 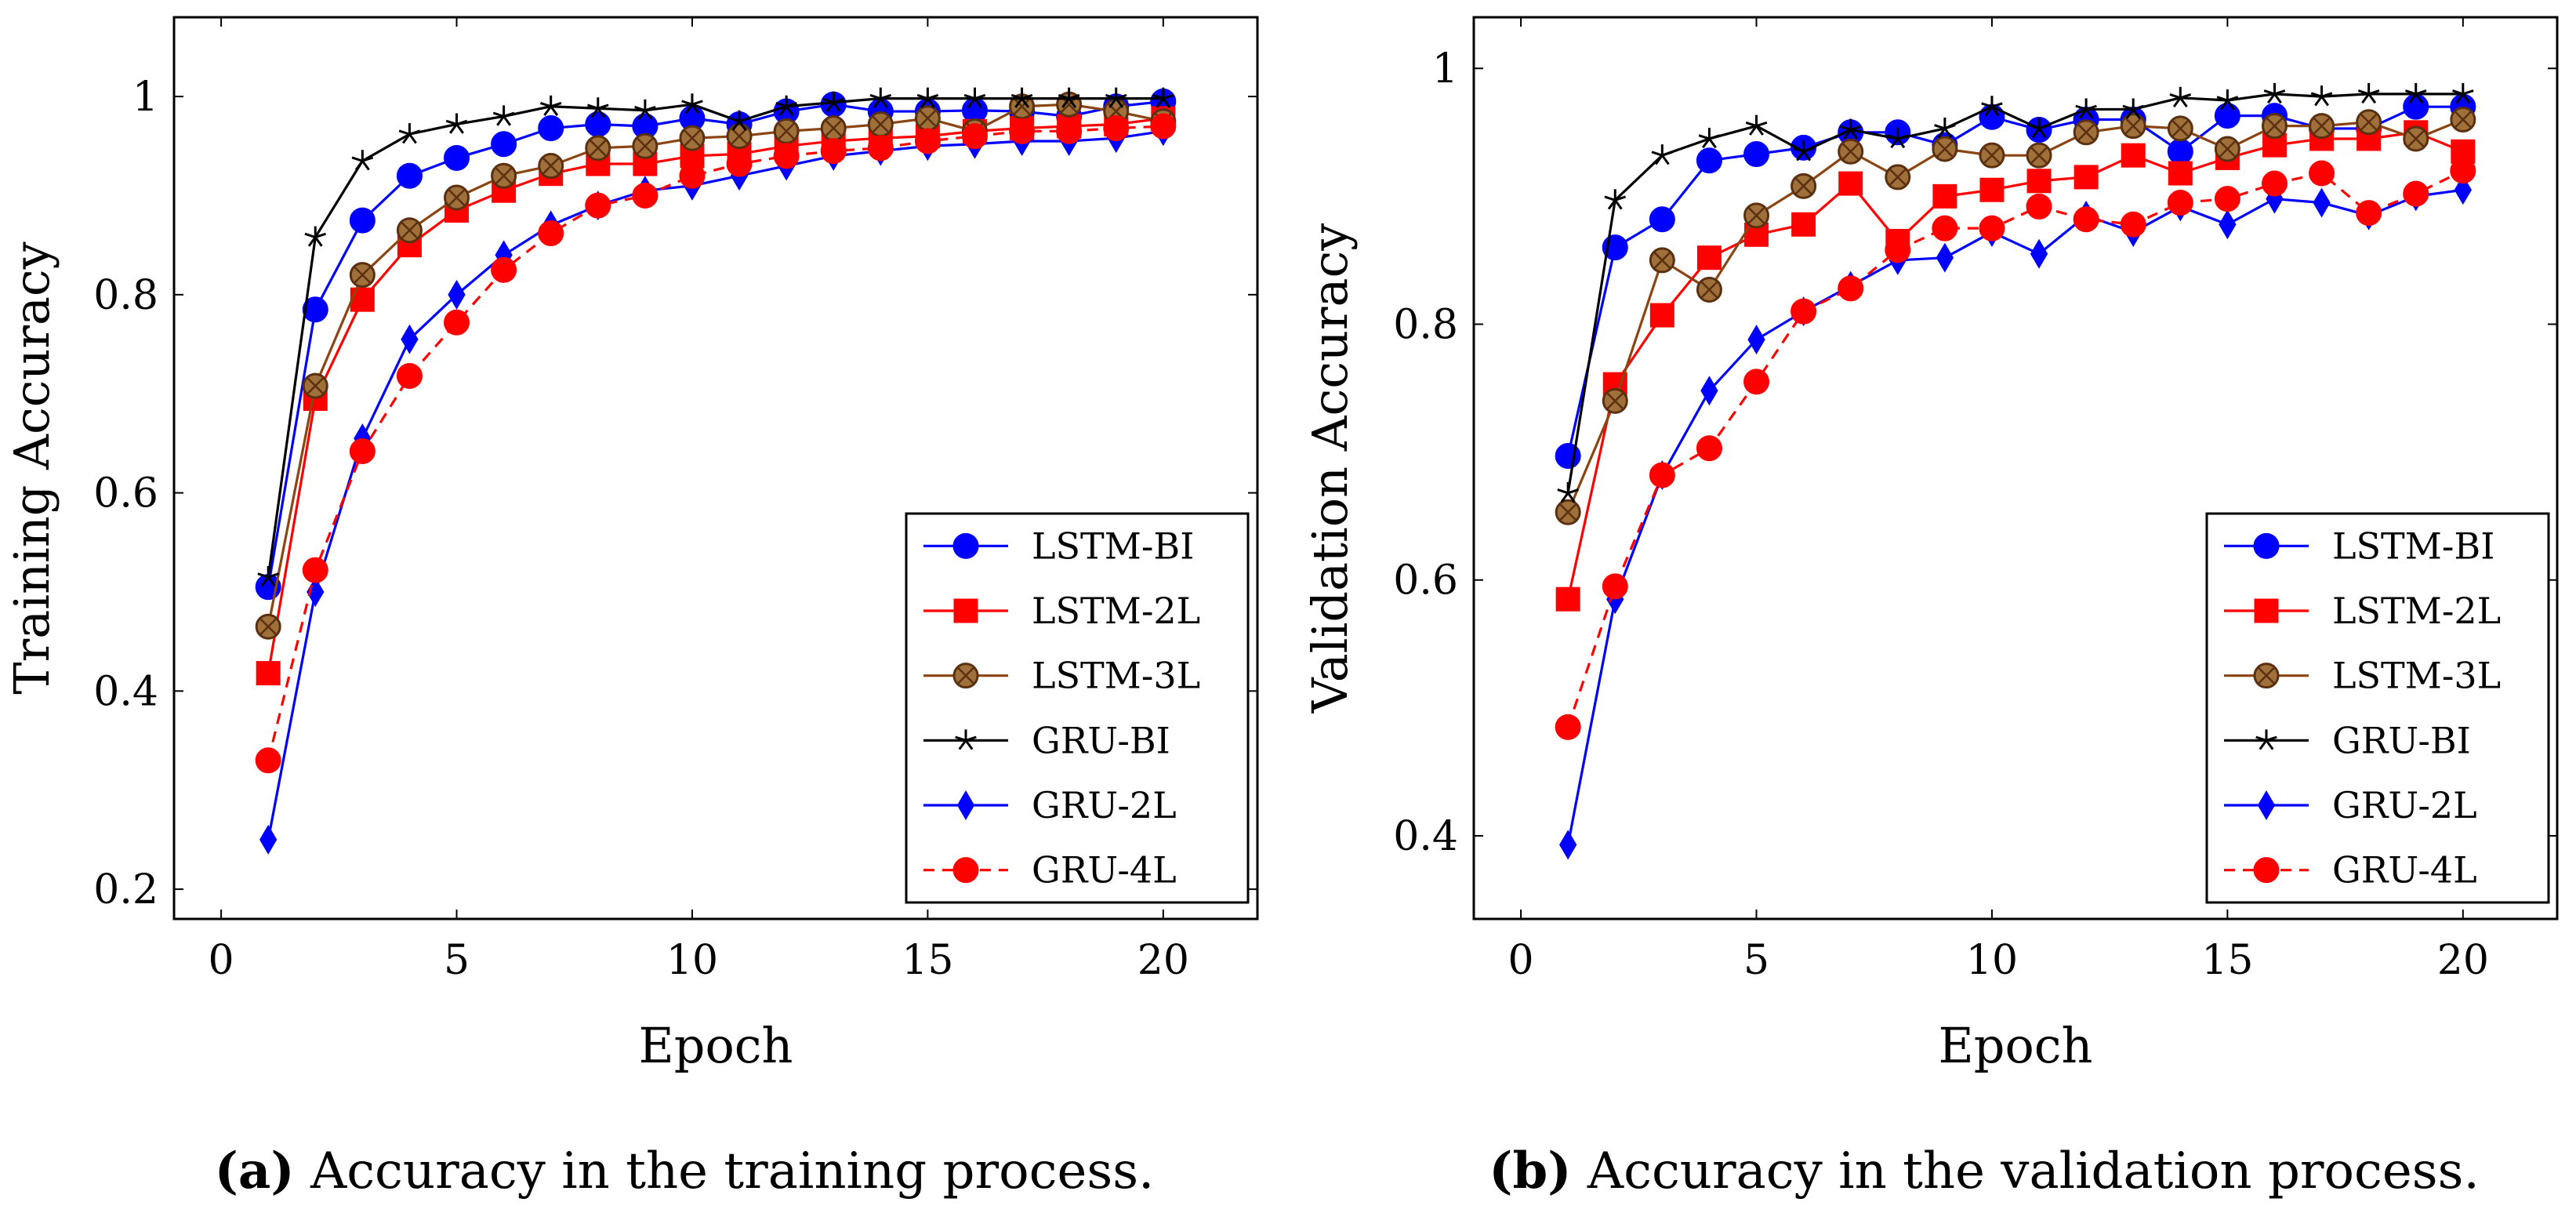 I want to click on legend-entry-lstm-3l: LSTM-3L, so click(x=2363, y=676).